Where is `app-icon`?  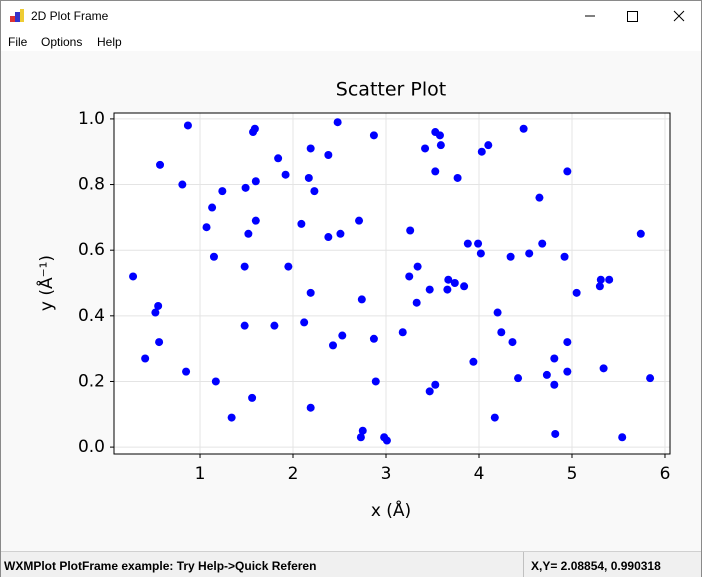 app-icon is located at coordinates (17, 15).